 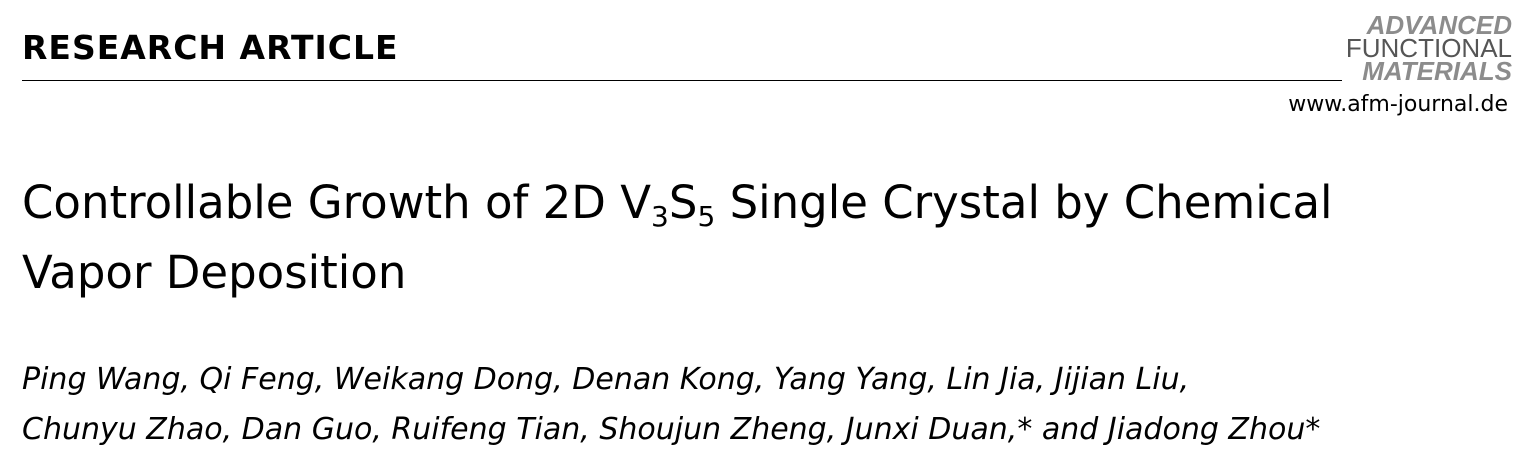 I want to click on journal-logo: ADVANCED FUNCTIONAL MATERIALS, so click(x=1428, y=48).